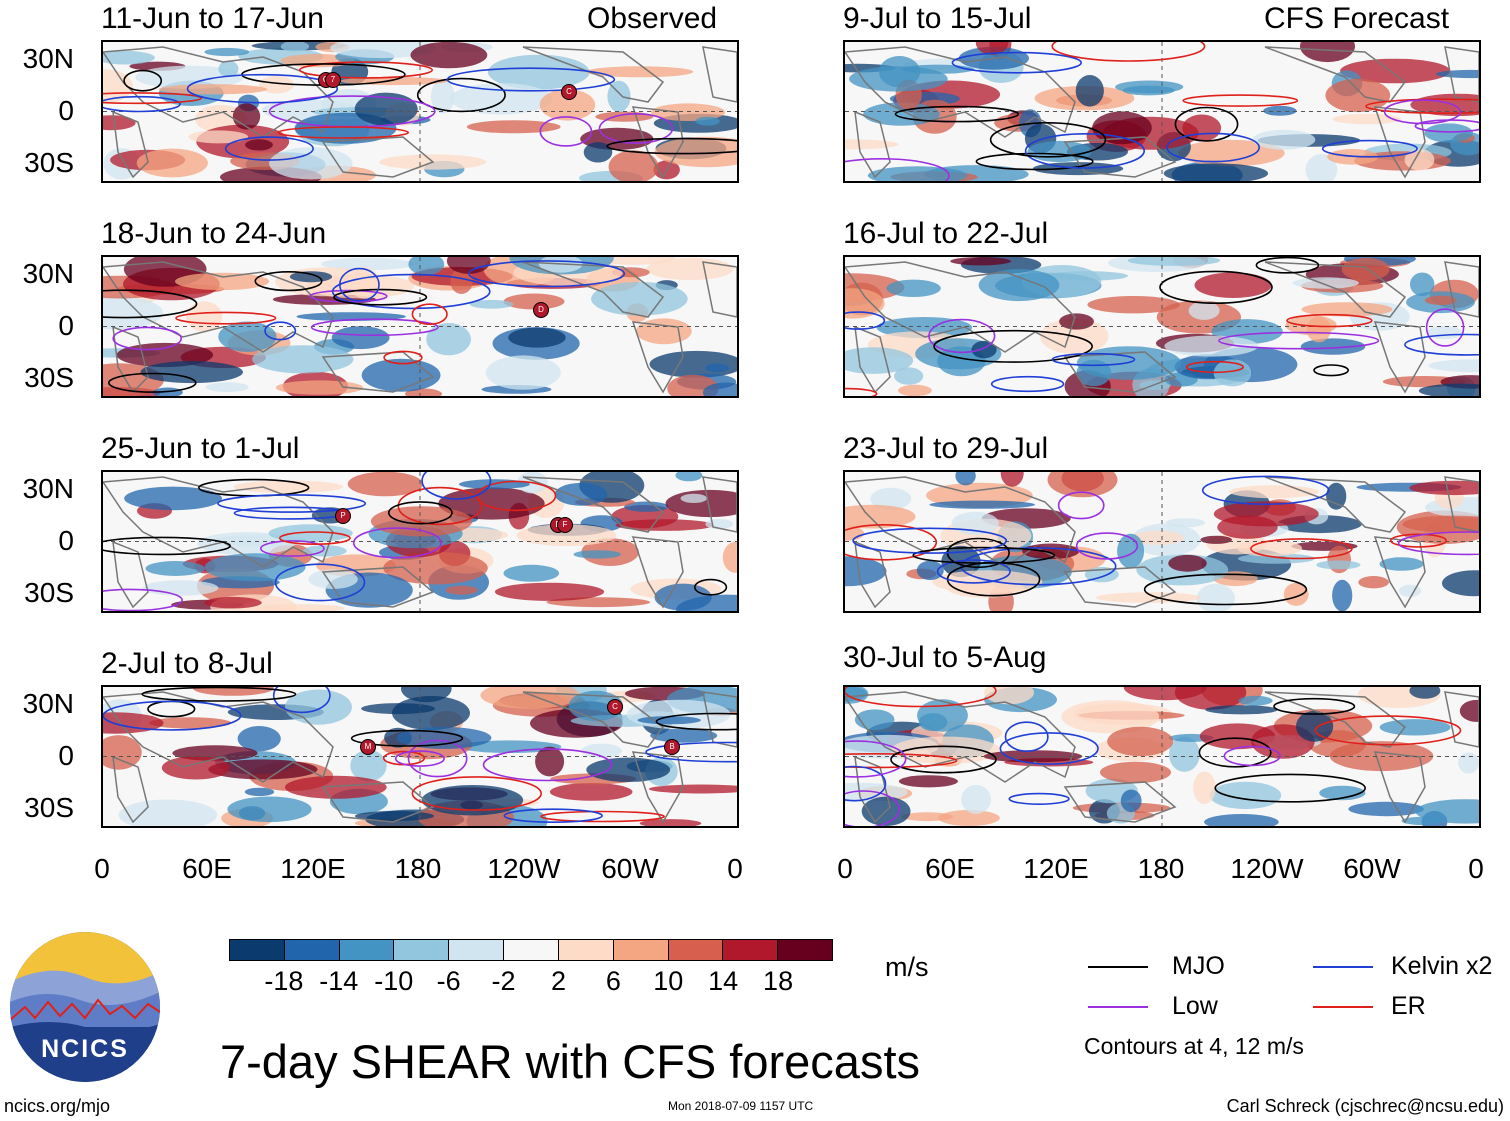  I want to click on main-title: 7-day SHEAR with CFS forecasts, so click(570, 1061).